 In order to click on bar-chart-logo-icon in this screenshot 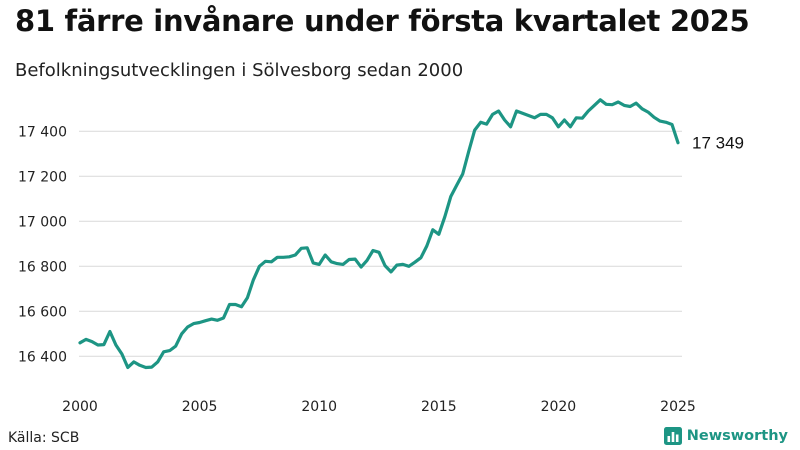, I will do `click(672, 436)`.